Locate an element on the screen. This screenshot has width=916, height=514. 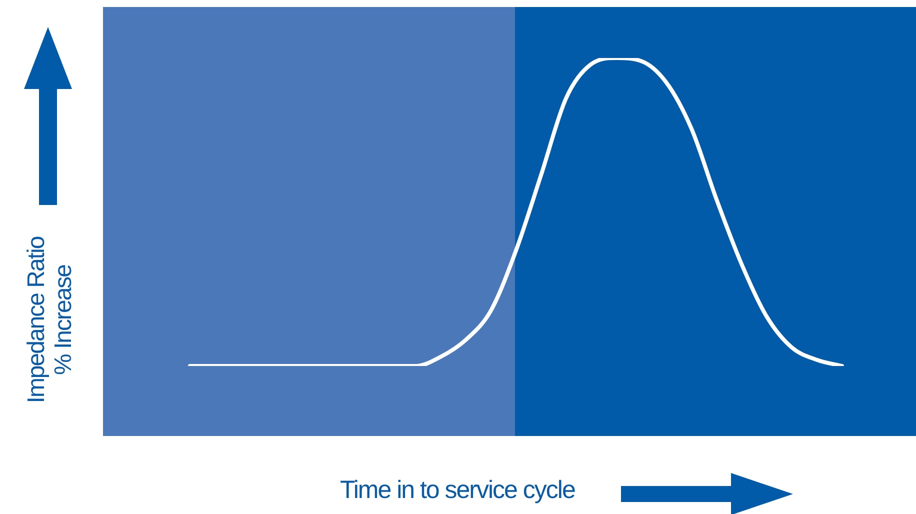
y-axis-title: Impedance Ratio % Increase is located at coordinates (50, 320).